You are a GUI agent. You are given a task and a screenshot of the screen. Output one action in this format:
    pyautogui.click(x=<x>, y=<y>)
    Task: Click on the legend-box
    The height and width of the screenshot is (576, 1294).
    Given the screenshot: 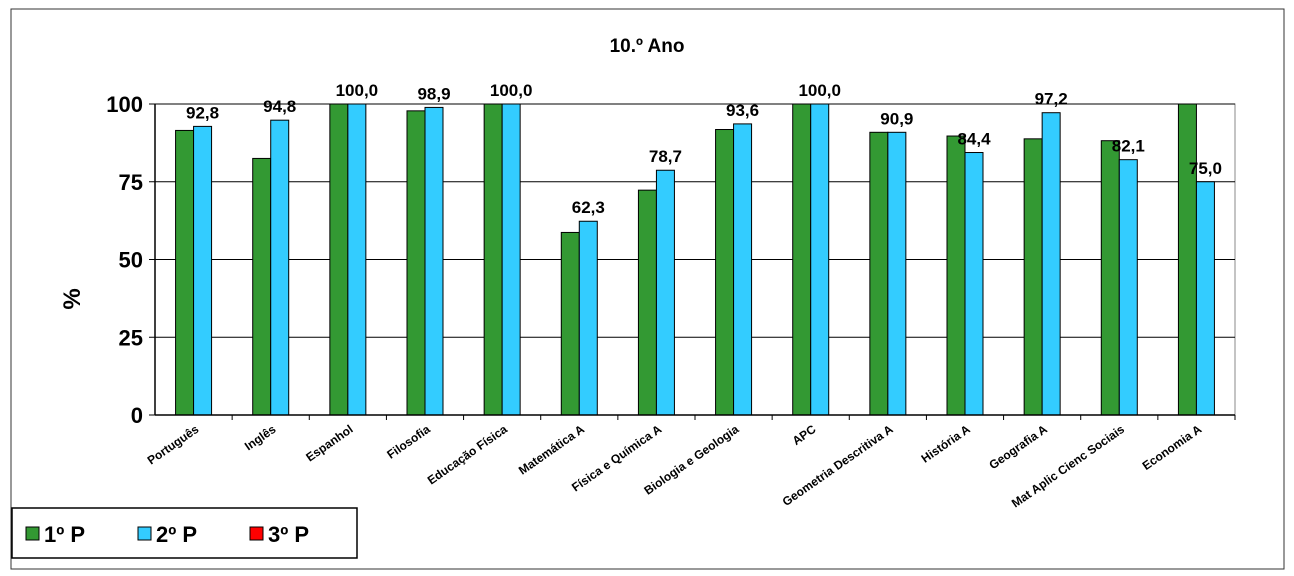 What is the action you would take?
    pyautogui.click(x=184, y=533)
    